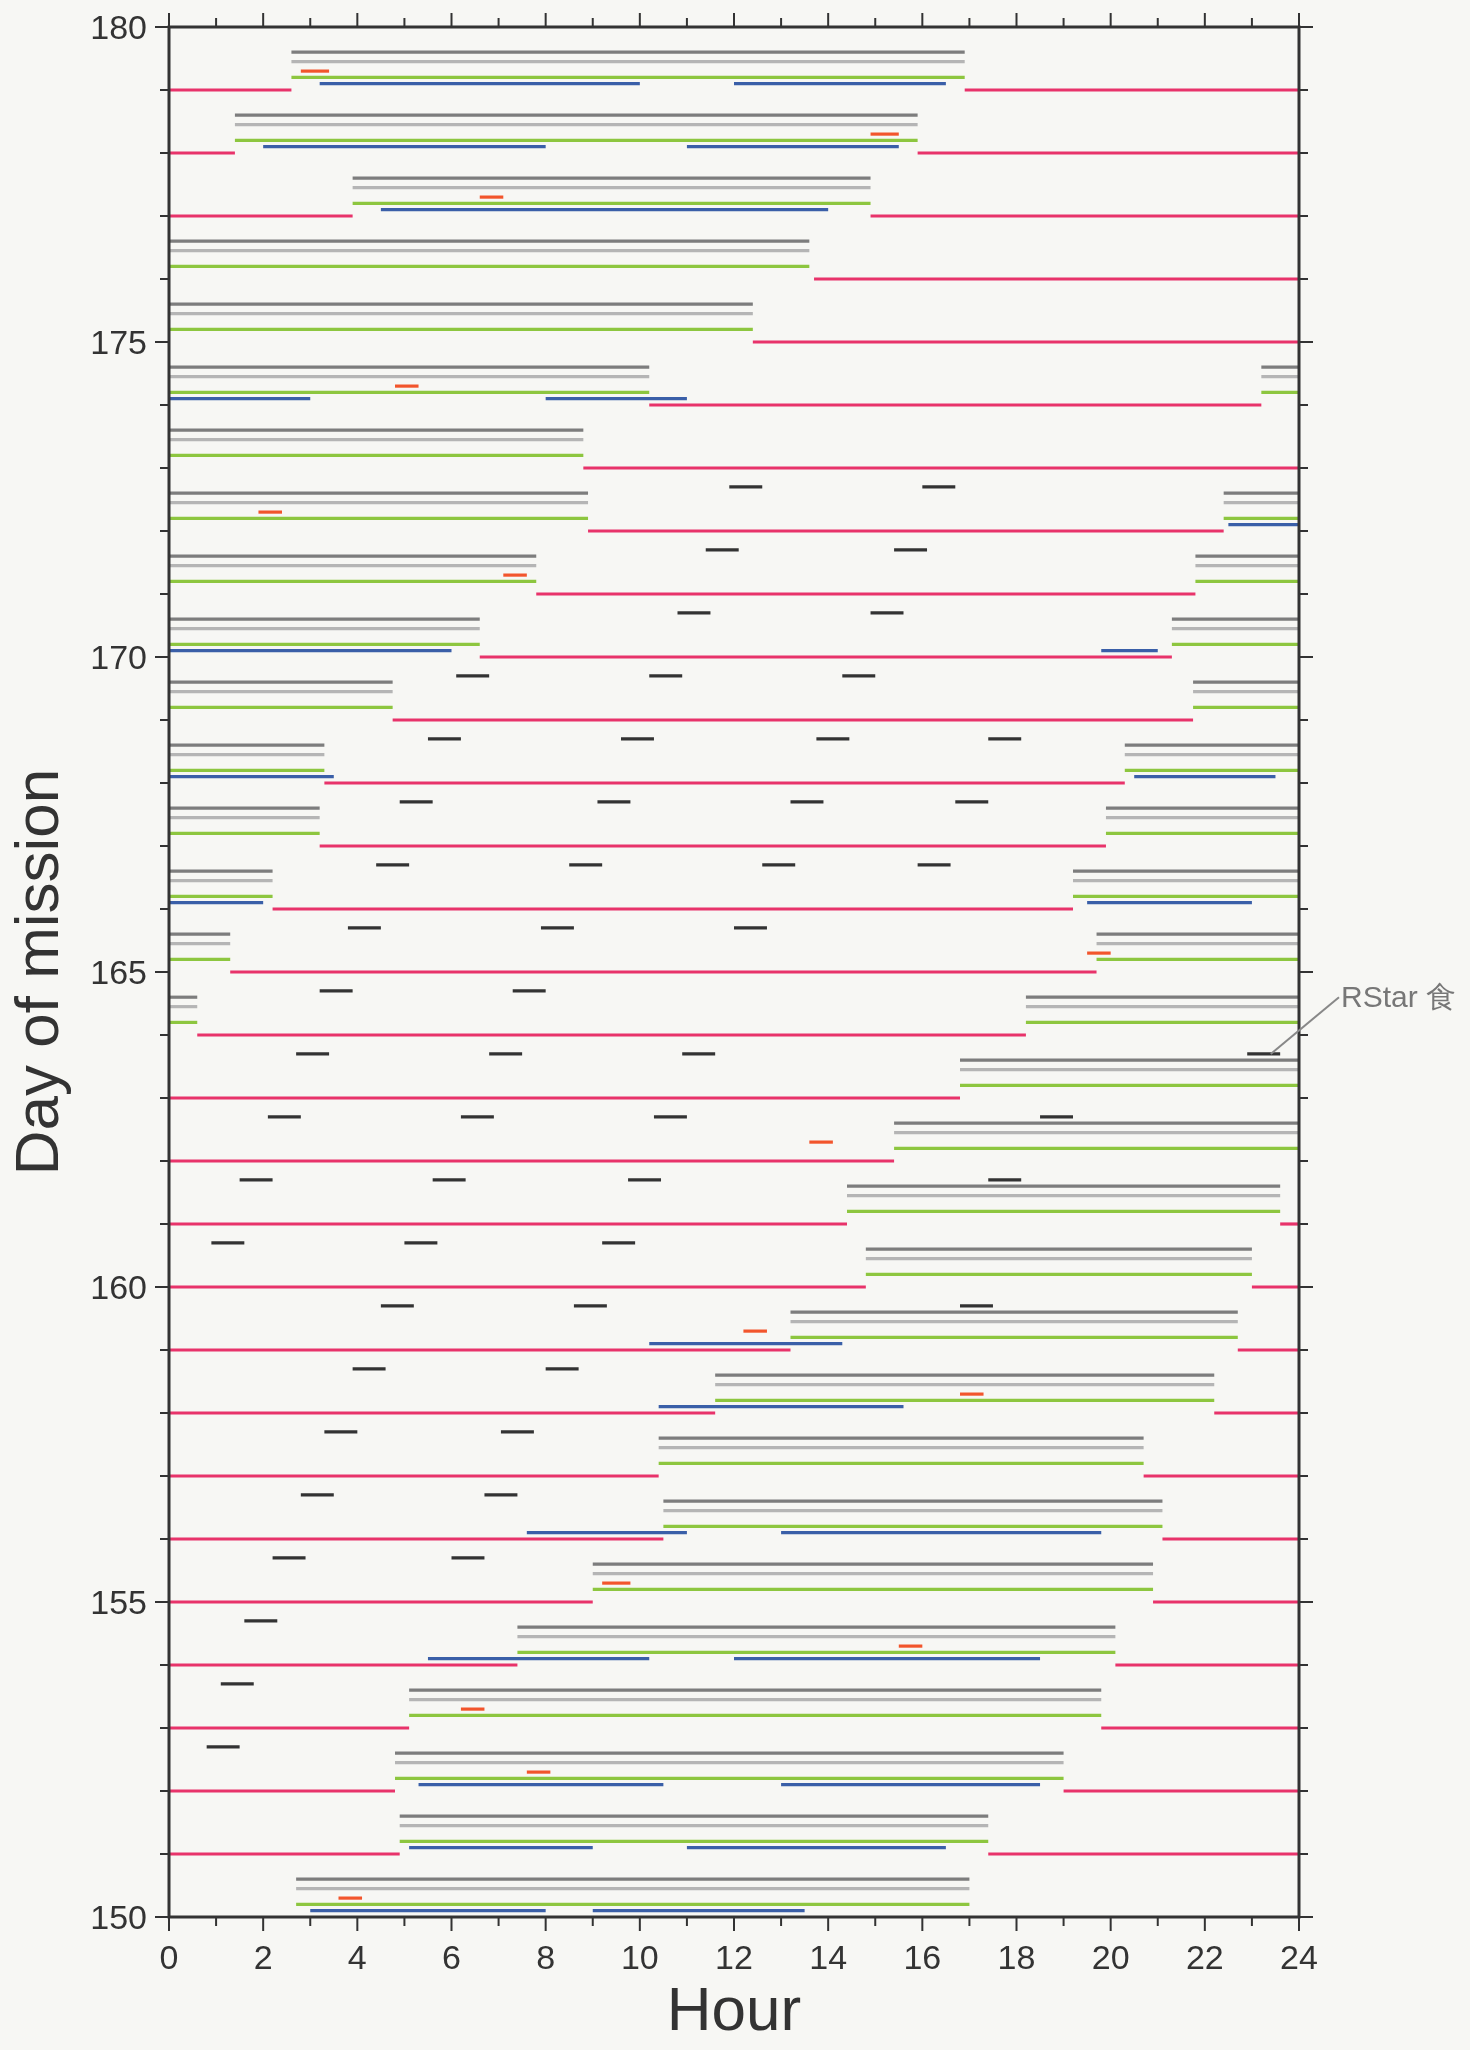 The height and width of the screenshot is (2050, 1470). I want to click on x-tick-label: 4, so click(357, 1957).